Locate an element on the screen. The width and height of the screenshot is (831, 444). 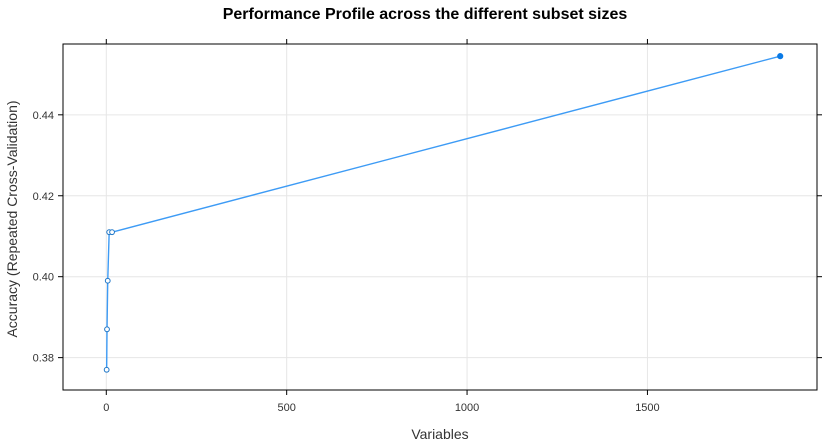
y-tick-label: 0.38 is located at coordinates (43, 359).